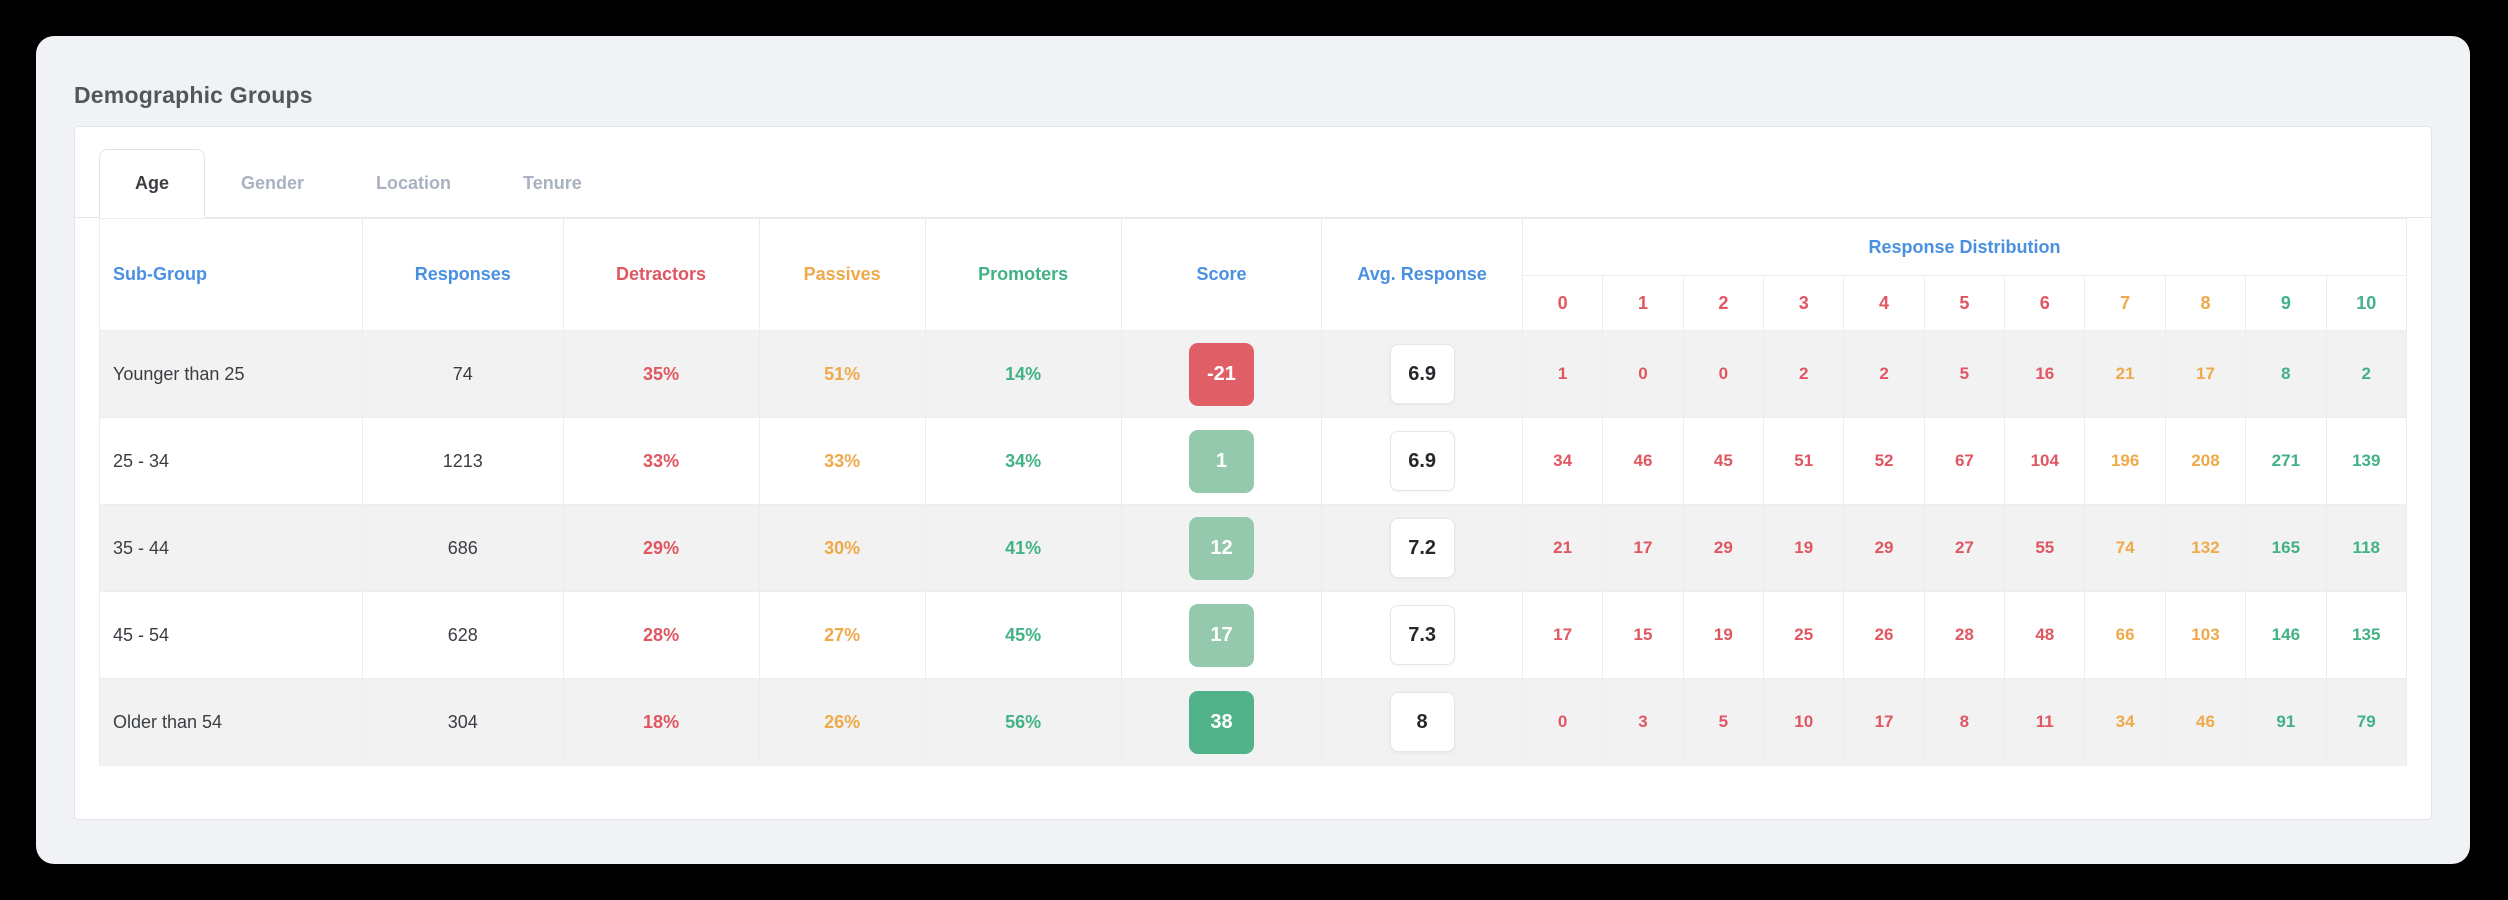 The width and height of the screenshot is (2508, 900). Describe the element at coordinates (1964, 461) in the screenshot. I see `cell-distribution-5: 67` at that location.